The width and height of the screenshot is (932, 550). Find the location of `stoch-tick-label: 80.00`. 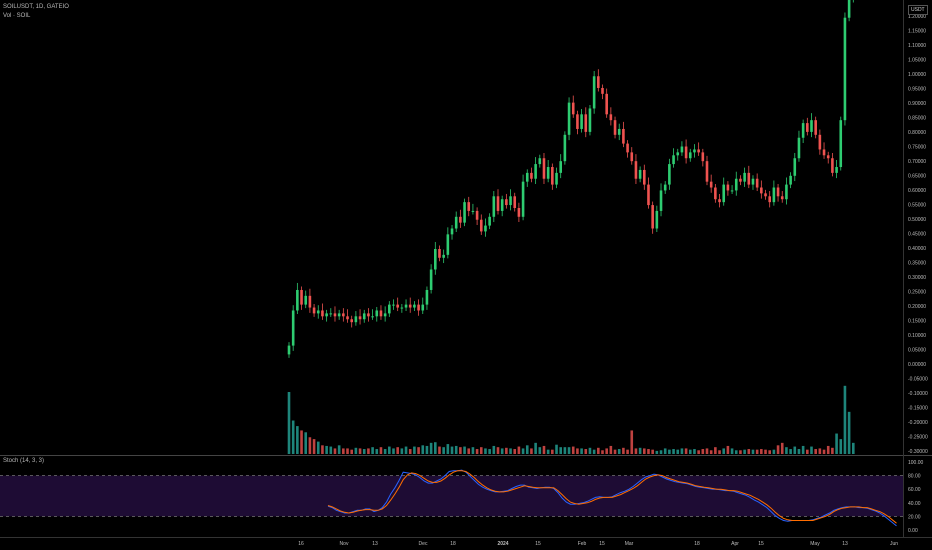

stoch-tick-label: 80.00 is located at coordinates (914, 477).